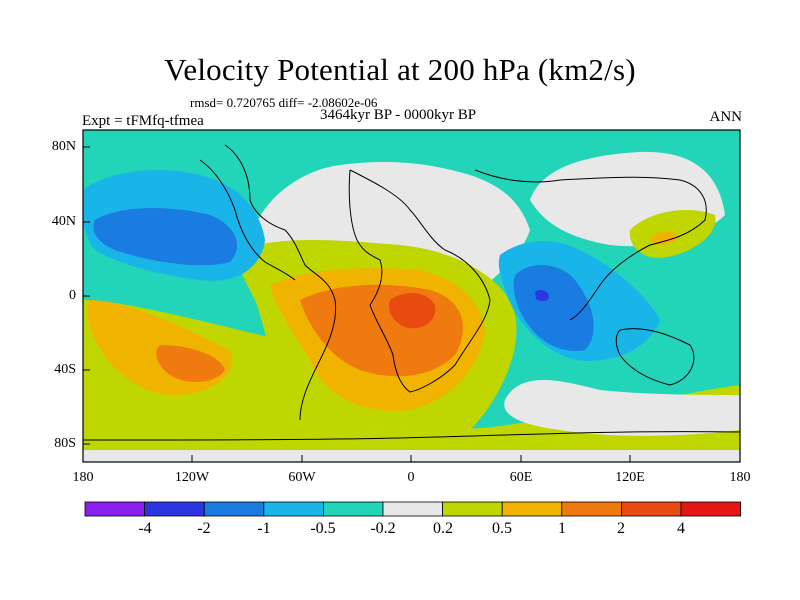 The width and height of the screenshot is (800, 600). Describe the element at coordinates (143, 121) in the screenshot. I see `experiment-label: Expt = tFMfq-tfmea` at that location.